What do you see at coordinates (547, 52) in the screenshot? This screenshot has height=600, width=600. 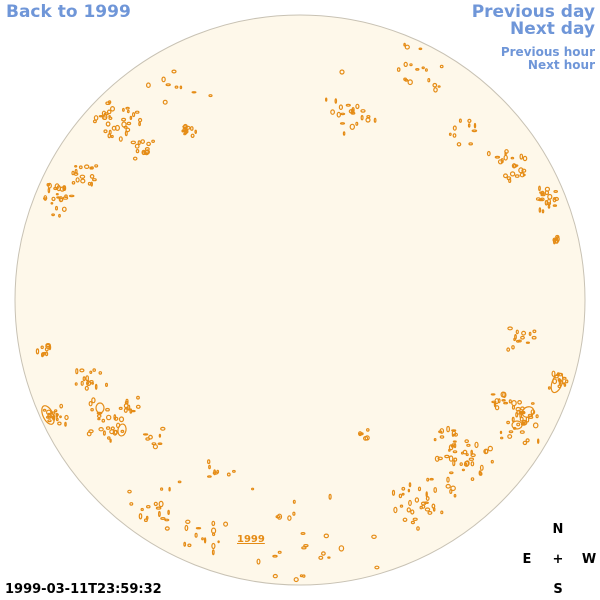 I see `previous-hour-link: Previous hour` at bounding box center [547, 52].